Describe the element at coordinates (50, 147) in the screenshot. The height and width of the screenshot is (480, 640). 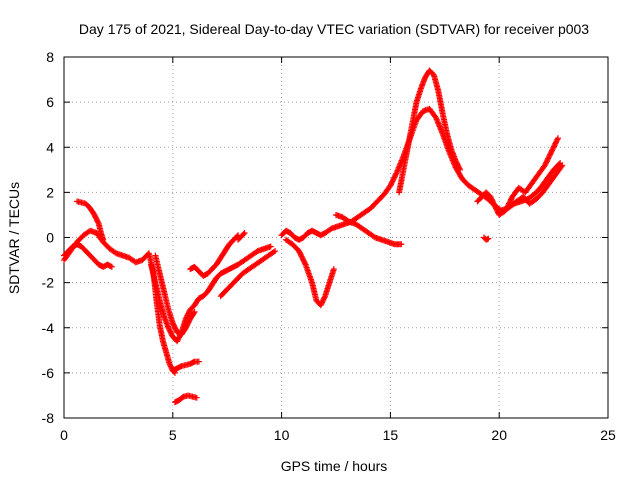
I see `y-tick-label: 4` at that location.